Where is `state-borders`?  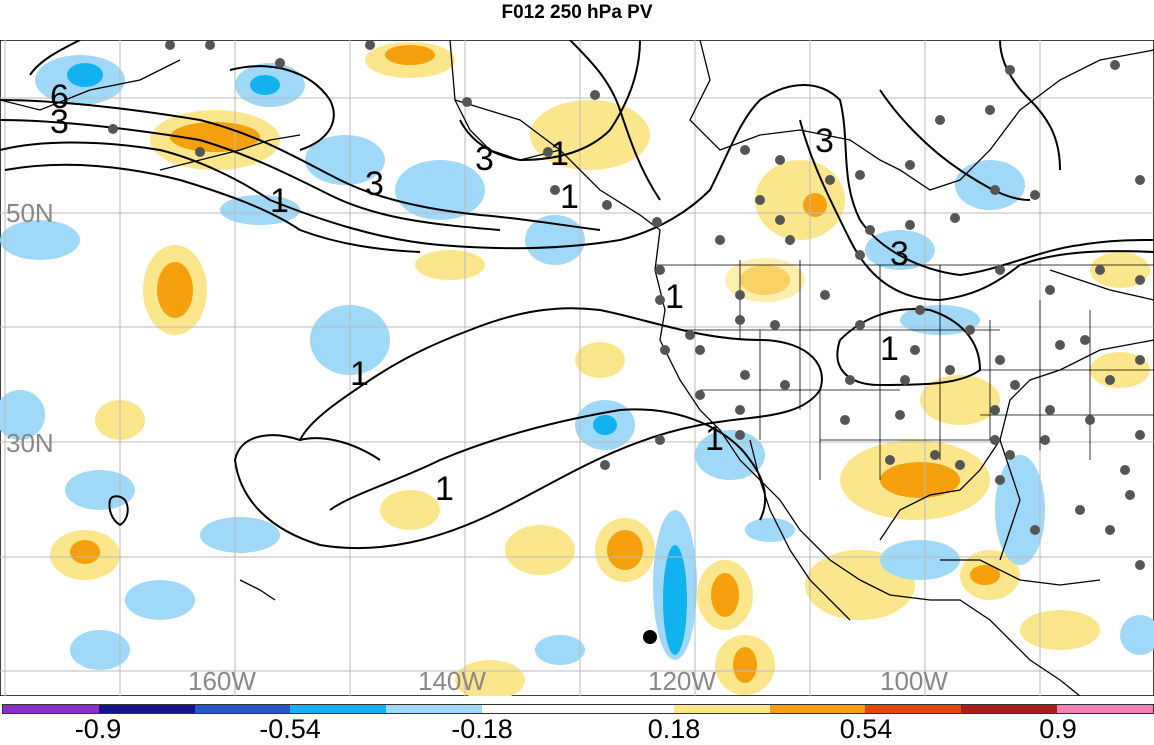 state-borders is located at coordinates (904, 370).